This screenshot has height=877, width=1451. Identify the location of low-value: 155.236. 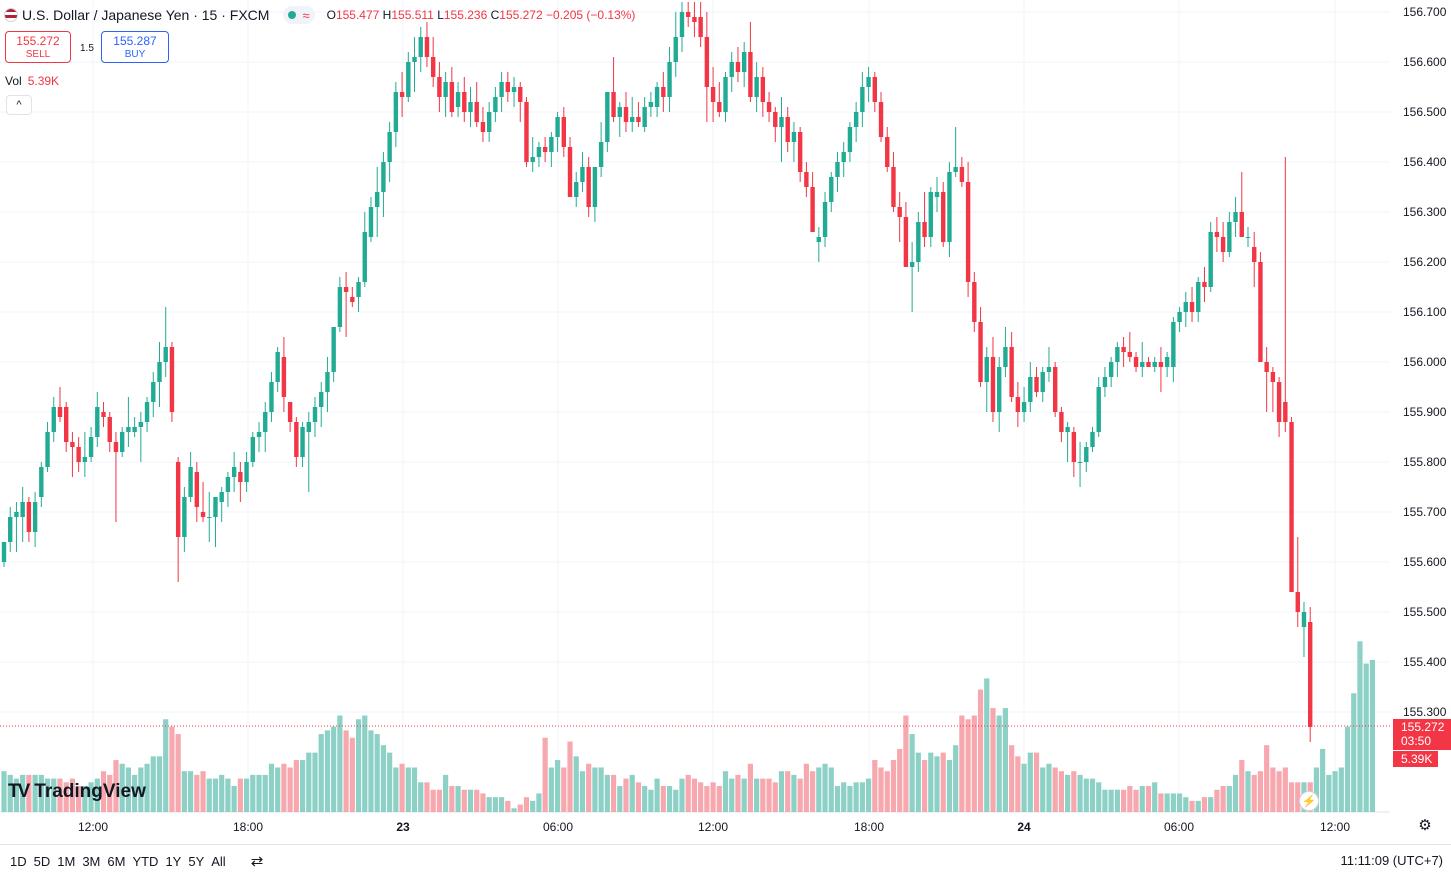
(465, 15).